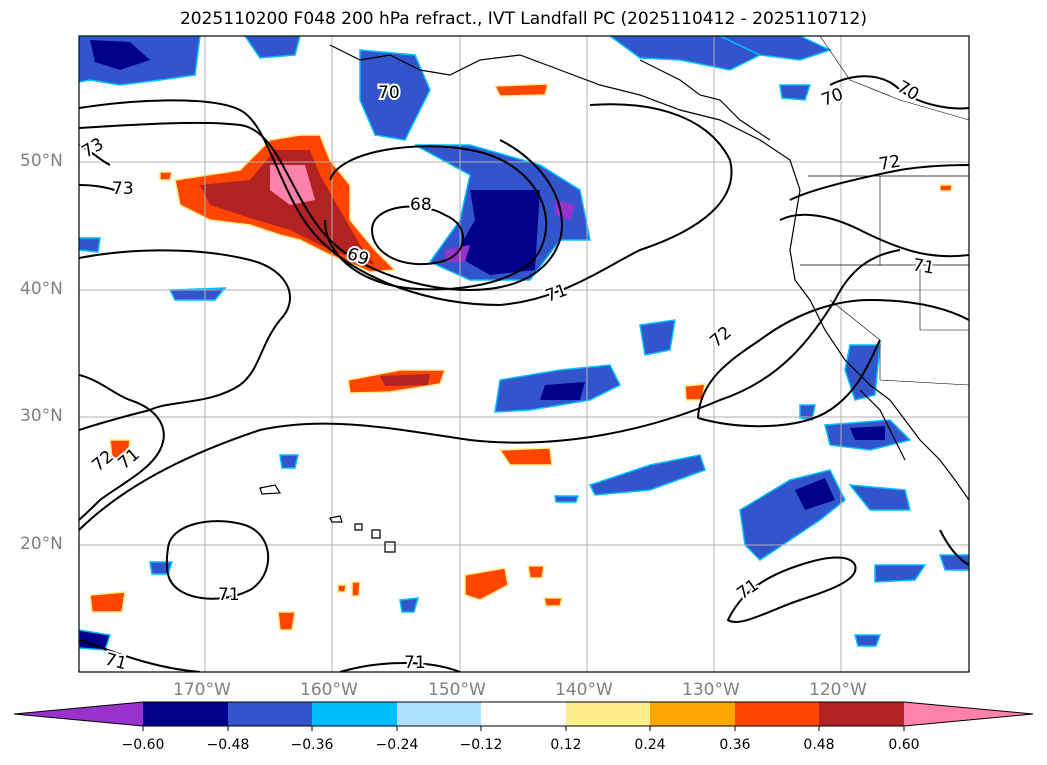 This screenshot has height=765, width=1047. I want to click on contour-label: 68, so click(421, 205).